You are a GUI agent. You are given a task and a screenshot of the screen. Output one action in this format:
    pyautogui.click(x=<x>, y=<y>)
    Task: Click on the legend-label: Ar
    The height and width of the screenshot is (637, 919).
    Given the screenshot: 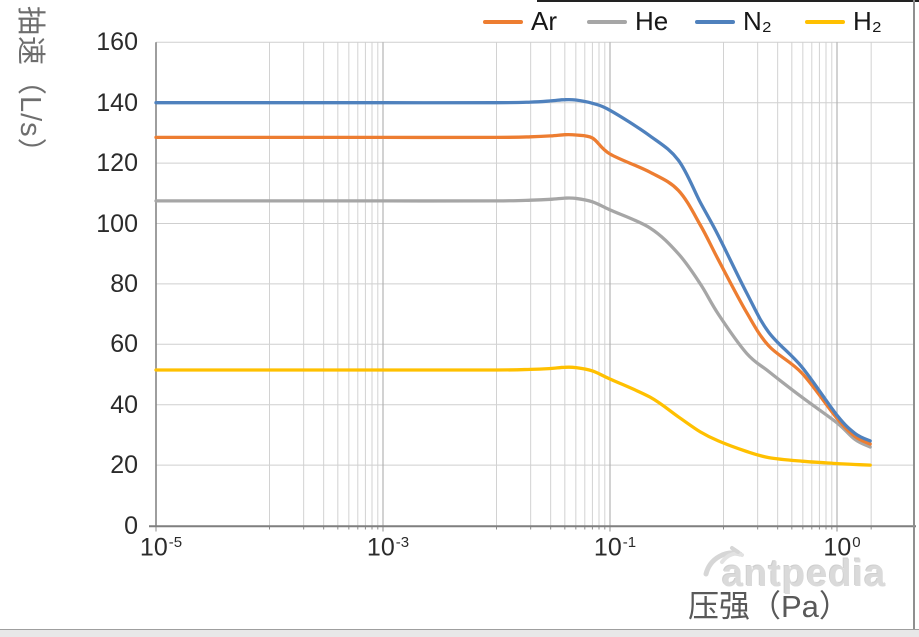 What is the action you would take?
    pyautogui.click(x=544, y=21)
    